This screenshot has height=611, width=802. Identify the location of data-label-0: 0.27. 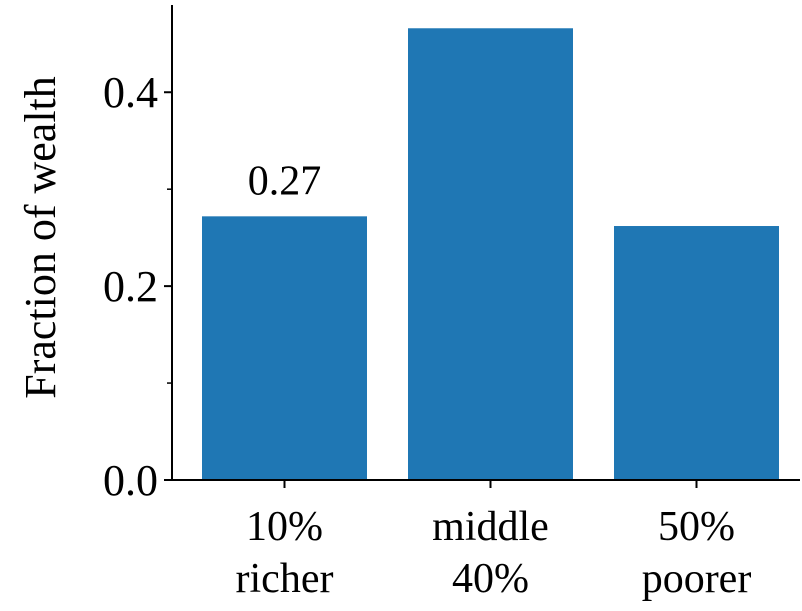
(285, 181).